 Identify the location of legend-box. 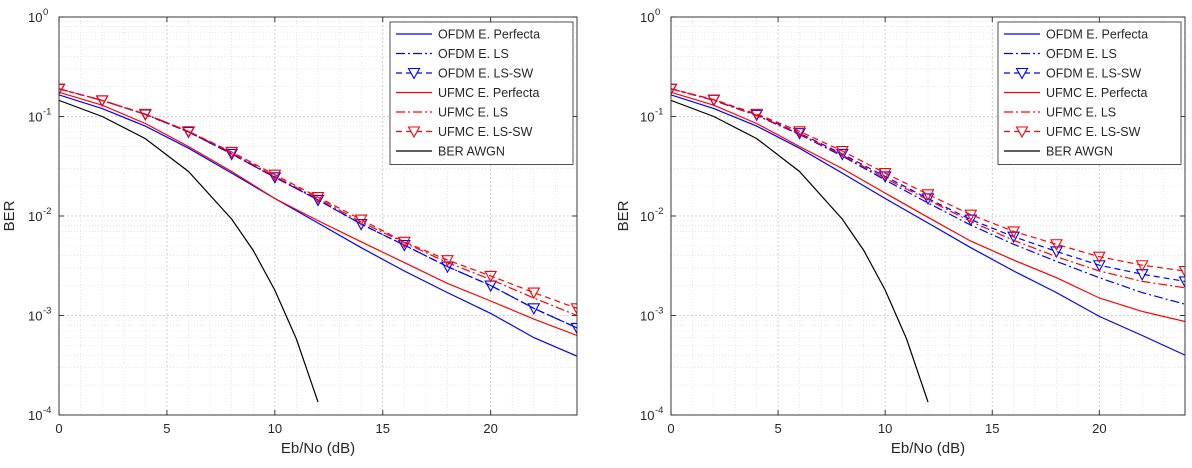
(481, 93).